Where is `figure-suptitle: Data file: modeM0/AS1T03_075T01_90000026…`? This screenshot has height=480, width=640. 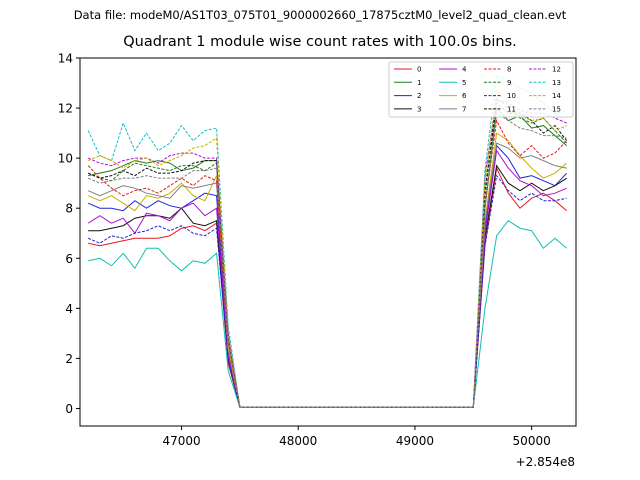 figure-suptitle: Data file: modeM0/AS1T03_075T01_90000026… is located at coordinates (320, 15).